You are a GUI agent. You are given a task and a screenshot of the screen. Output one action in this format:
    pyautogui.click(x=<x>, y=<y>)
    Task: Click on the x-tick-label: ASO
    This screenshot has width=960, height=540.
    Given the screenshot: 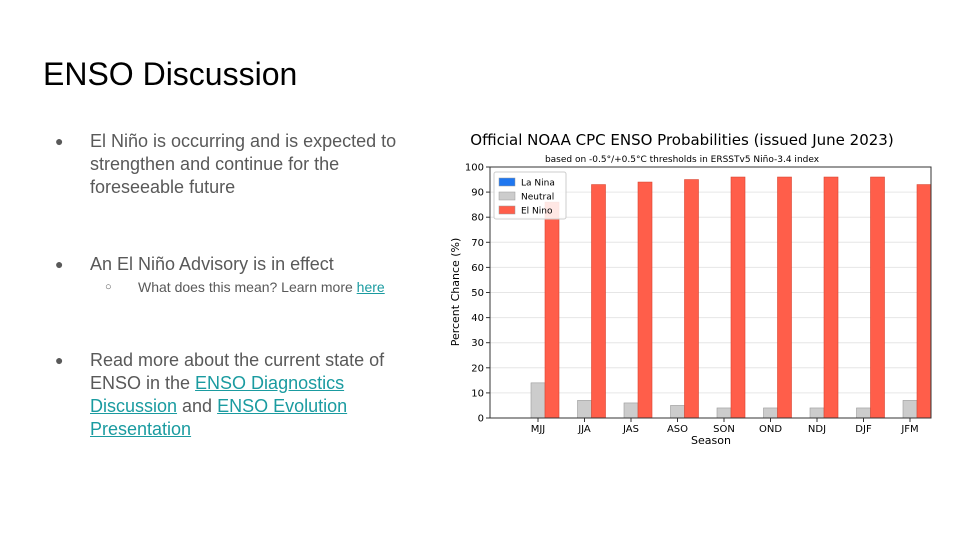 What is the action you would take?
    pyautogui.click(x=677, y=429)
    